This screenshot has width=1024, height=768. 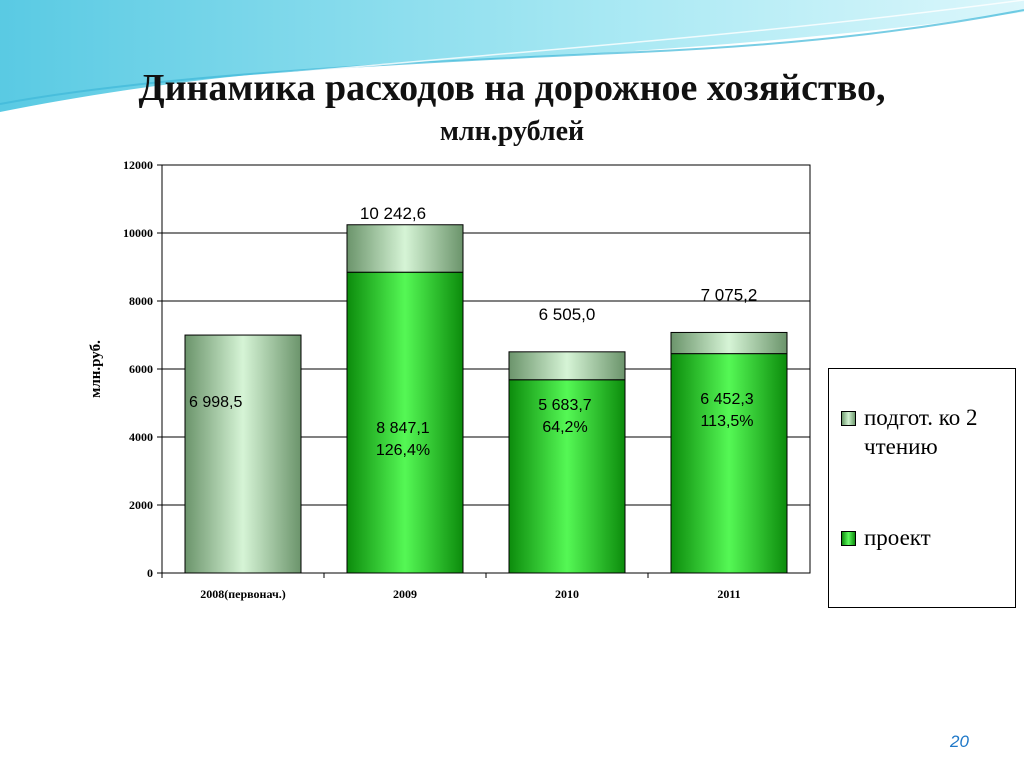 I want to click on inner-value-label: 5 683,7, so click(x=564, y=405).